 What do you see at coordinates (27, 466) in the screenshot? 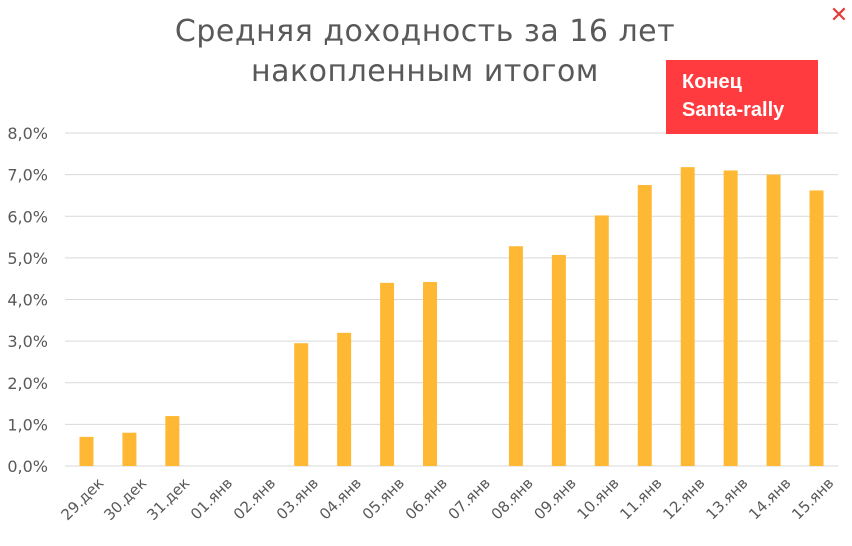
I see `y-tick-label: 0,0%` at bounding box center [27, 466].